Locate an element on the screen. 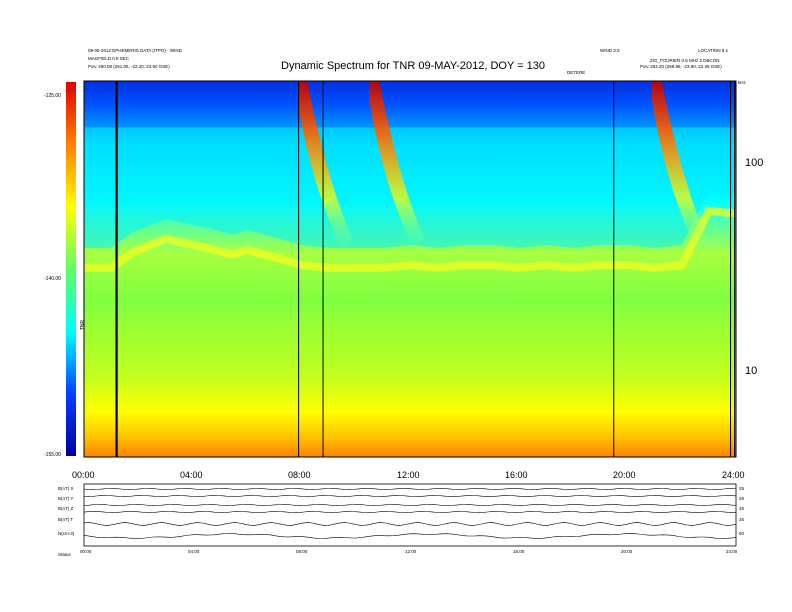 This screenshot has height=612, width=792. ts-x-tick-6: 24:00 is located at coordinates (732, 551).